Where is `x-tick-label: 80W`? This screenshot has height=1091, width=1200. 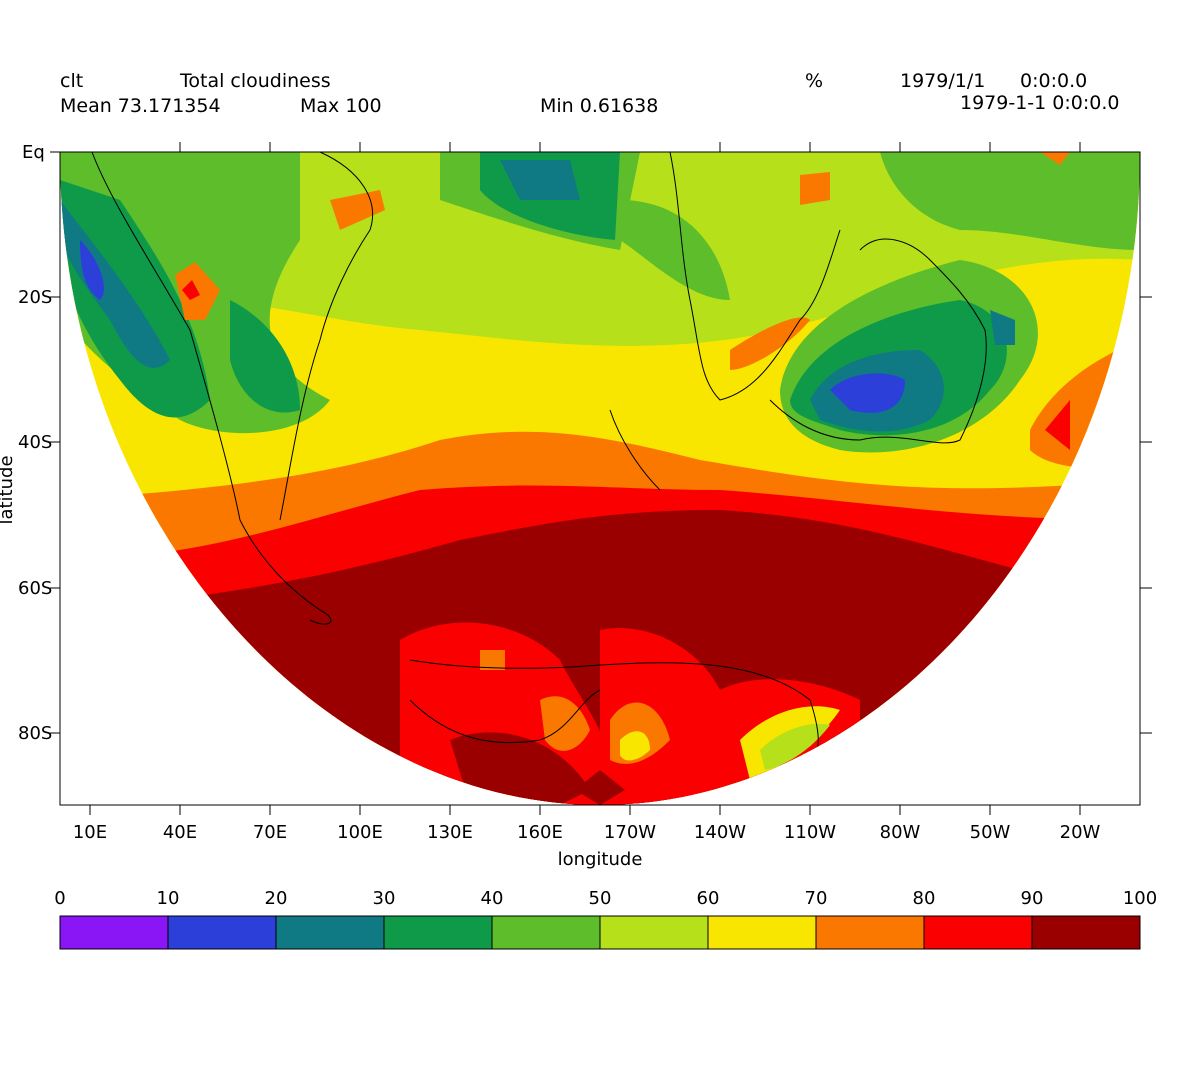
x-tick-label: 80W is located at coordinates (900, 832).